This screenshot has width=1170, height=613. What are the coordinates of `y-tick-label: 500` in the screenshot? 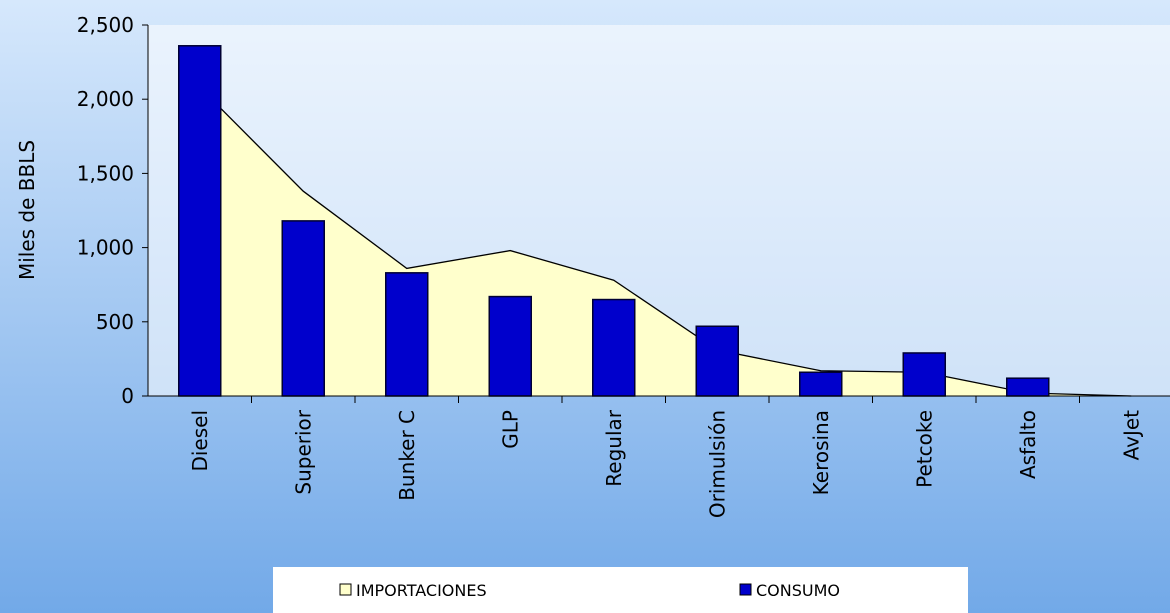 It's located at (115, 322).